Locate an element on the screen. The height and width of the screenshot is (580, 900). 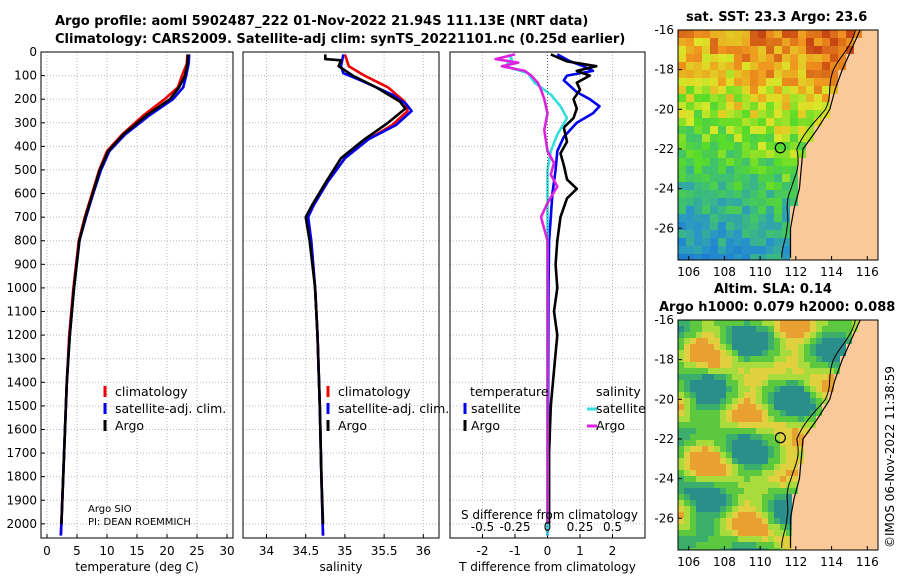
y-tick-label: -18 is located at coordinates (664, 70).